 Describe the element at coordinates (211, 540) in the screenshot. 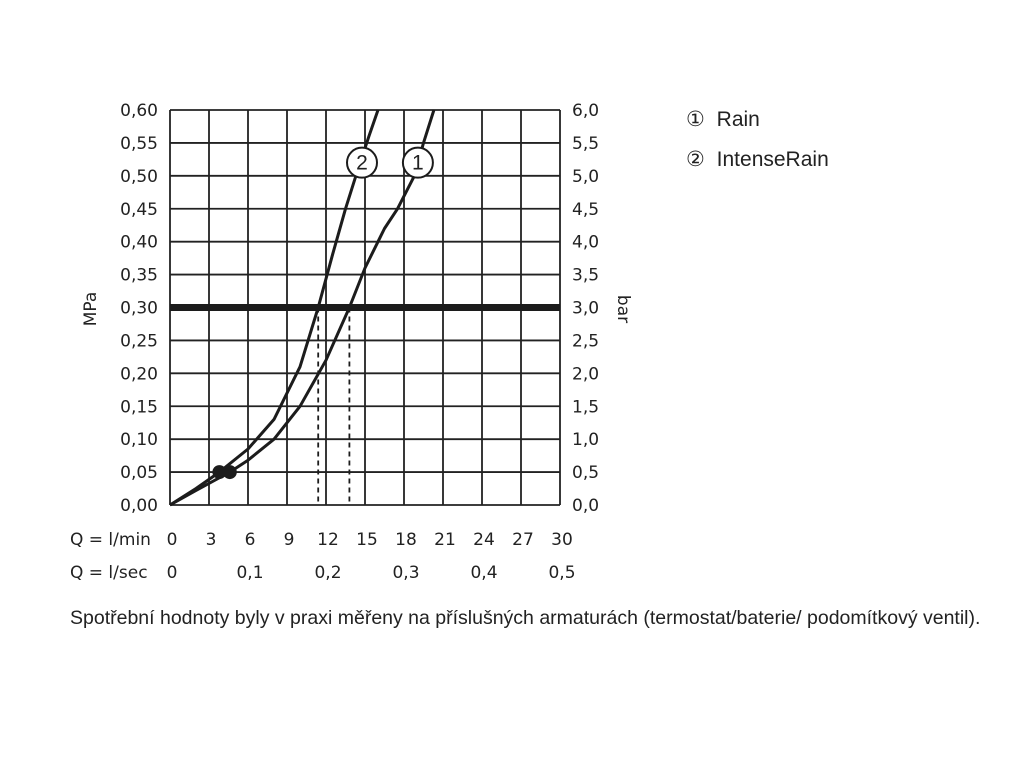

I see `x-tick-lmin: 3` at that location.